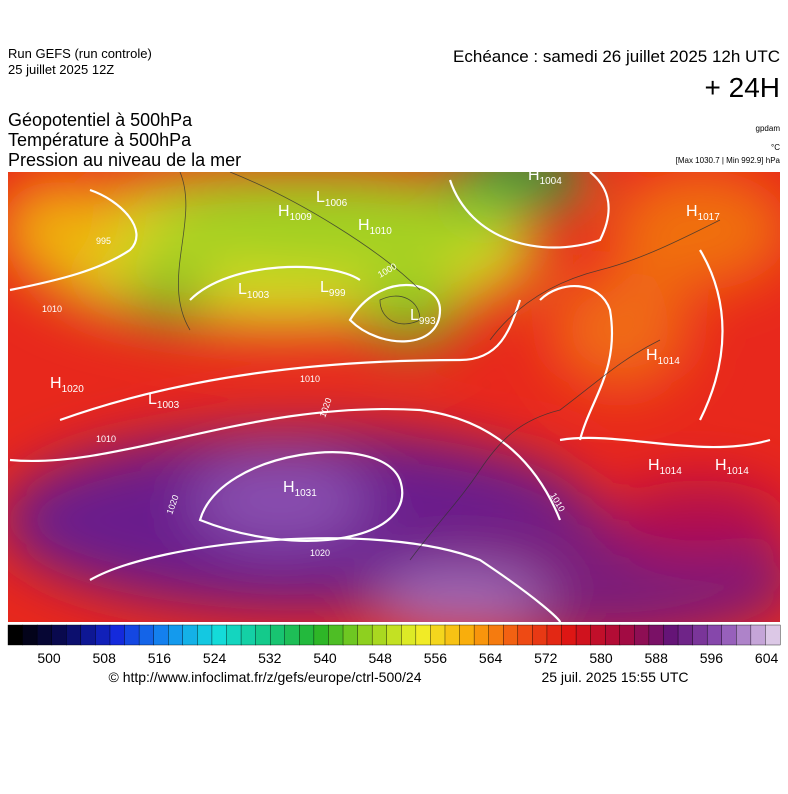 The image size is (788, 794). Describe the element at coordinates (270, 658) in the screenshot. I see `colorbar-label: 532` at that location.